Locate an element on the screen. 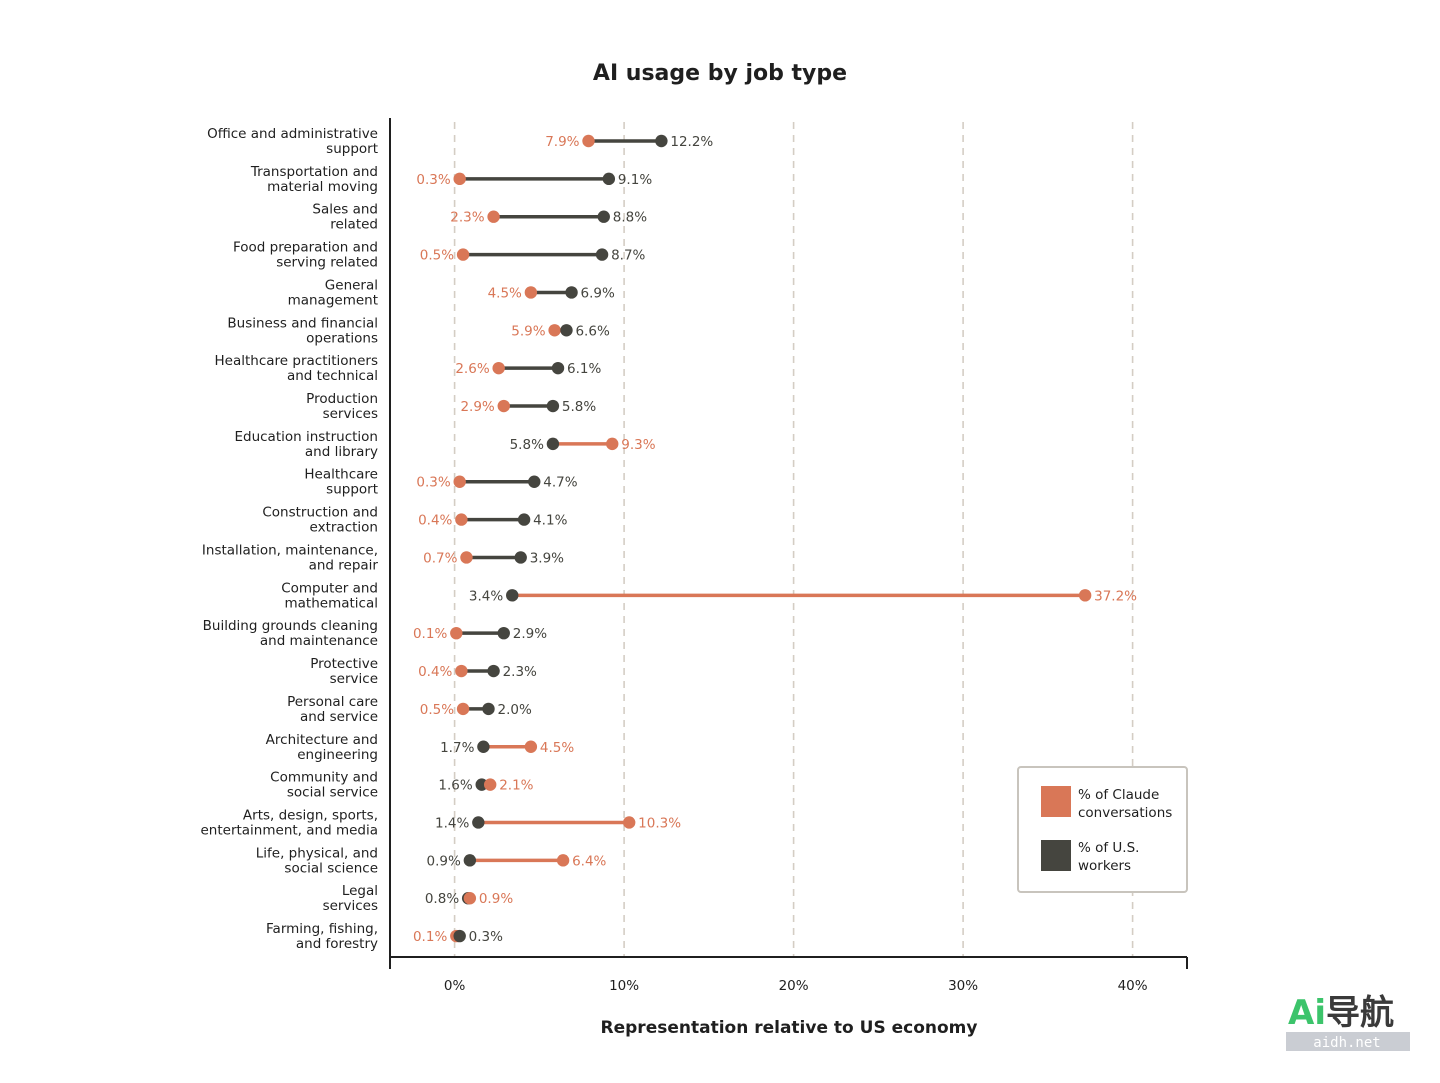 Image resolution: width=1440 pixels, height=1083 pixels. legend-swatch-workers is located at coordinates (1056, 855).